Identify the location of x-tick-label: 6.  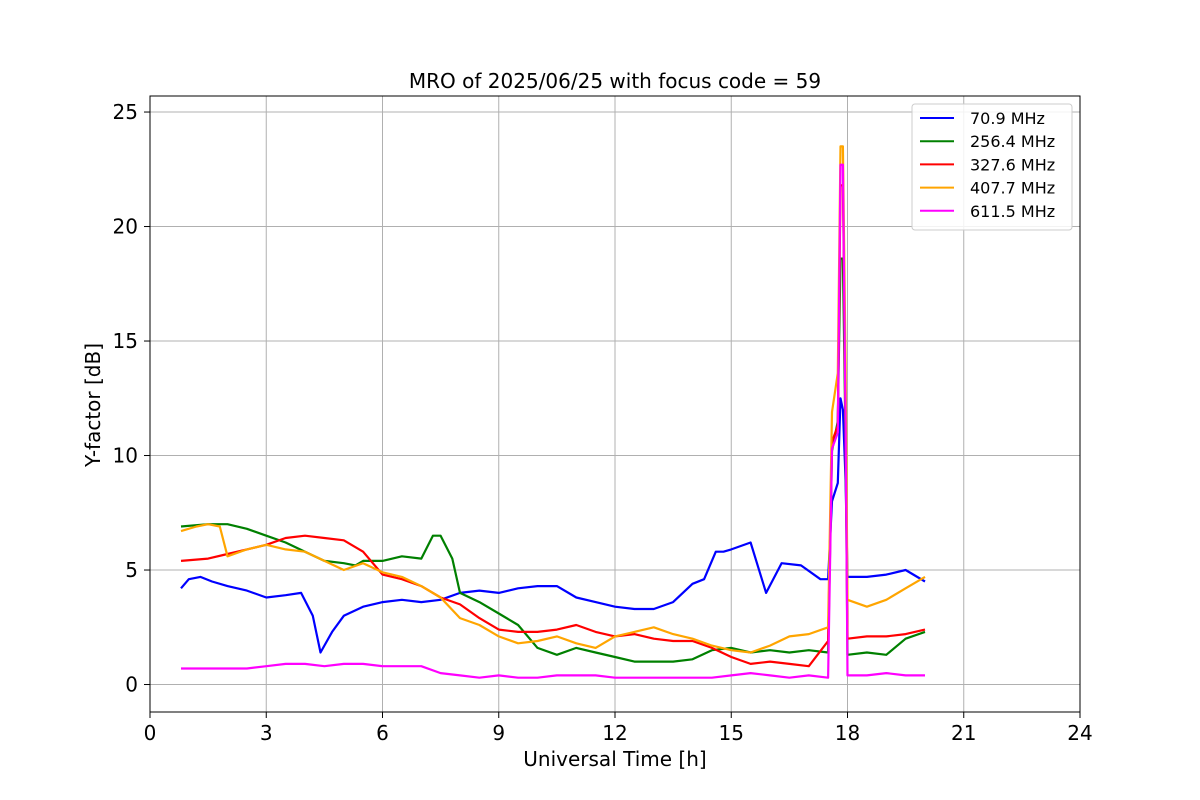
(382, 733).